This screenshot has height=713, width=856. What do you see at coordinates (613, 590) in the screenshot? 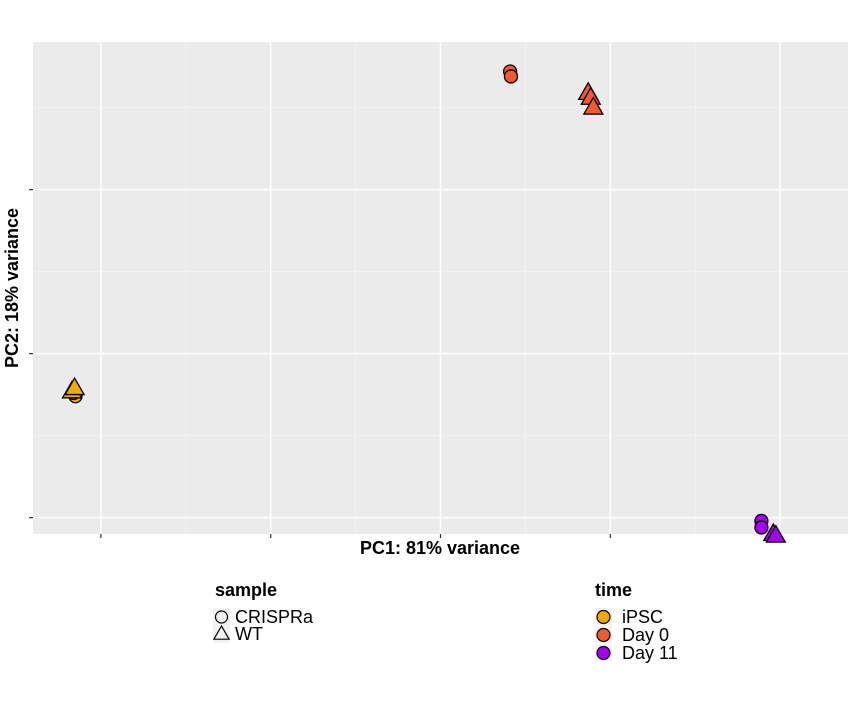
I see `time-legend-title: time` at bounding box center [613, 590].